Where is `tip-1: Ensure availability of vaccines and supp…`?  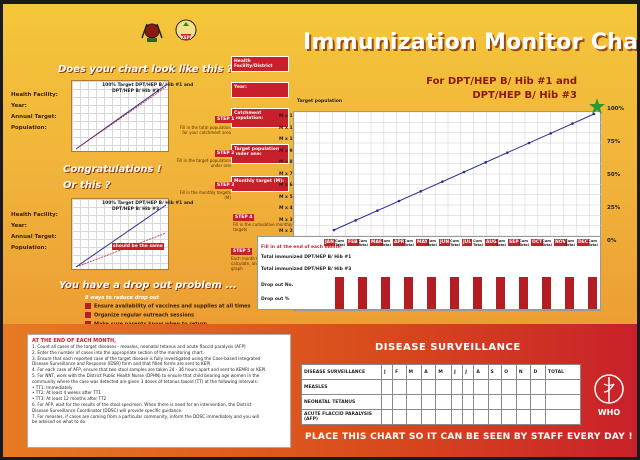
tip-1: Ensure availability of vaccines and supp… is located at coordinates (168, 306).